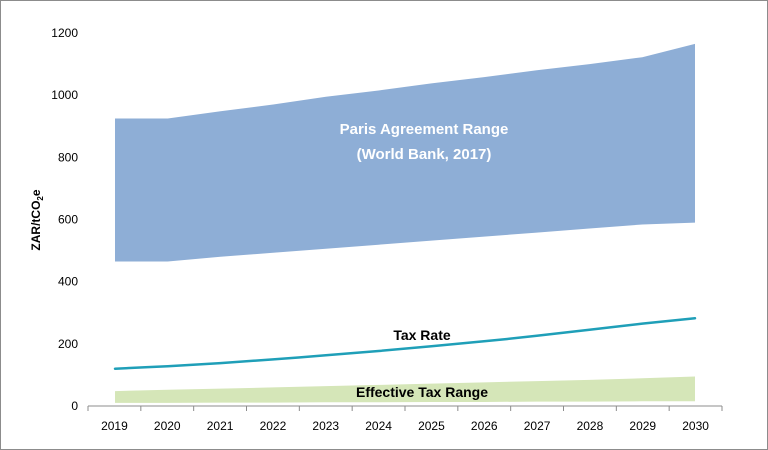 The image size is (768, 450). Describe the element at coordinates (68, 282) in the screenshot. I see `y-tick-label: 400` at that location.